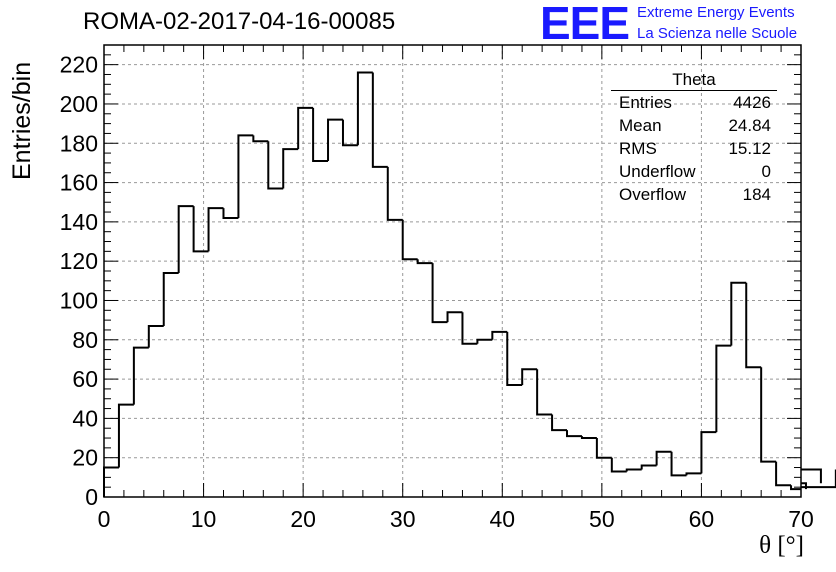  What do you see at coordinates (91, 497) in the screenshot?
I see `y-tick-label: 0` at bounding box center [91, 497].